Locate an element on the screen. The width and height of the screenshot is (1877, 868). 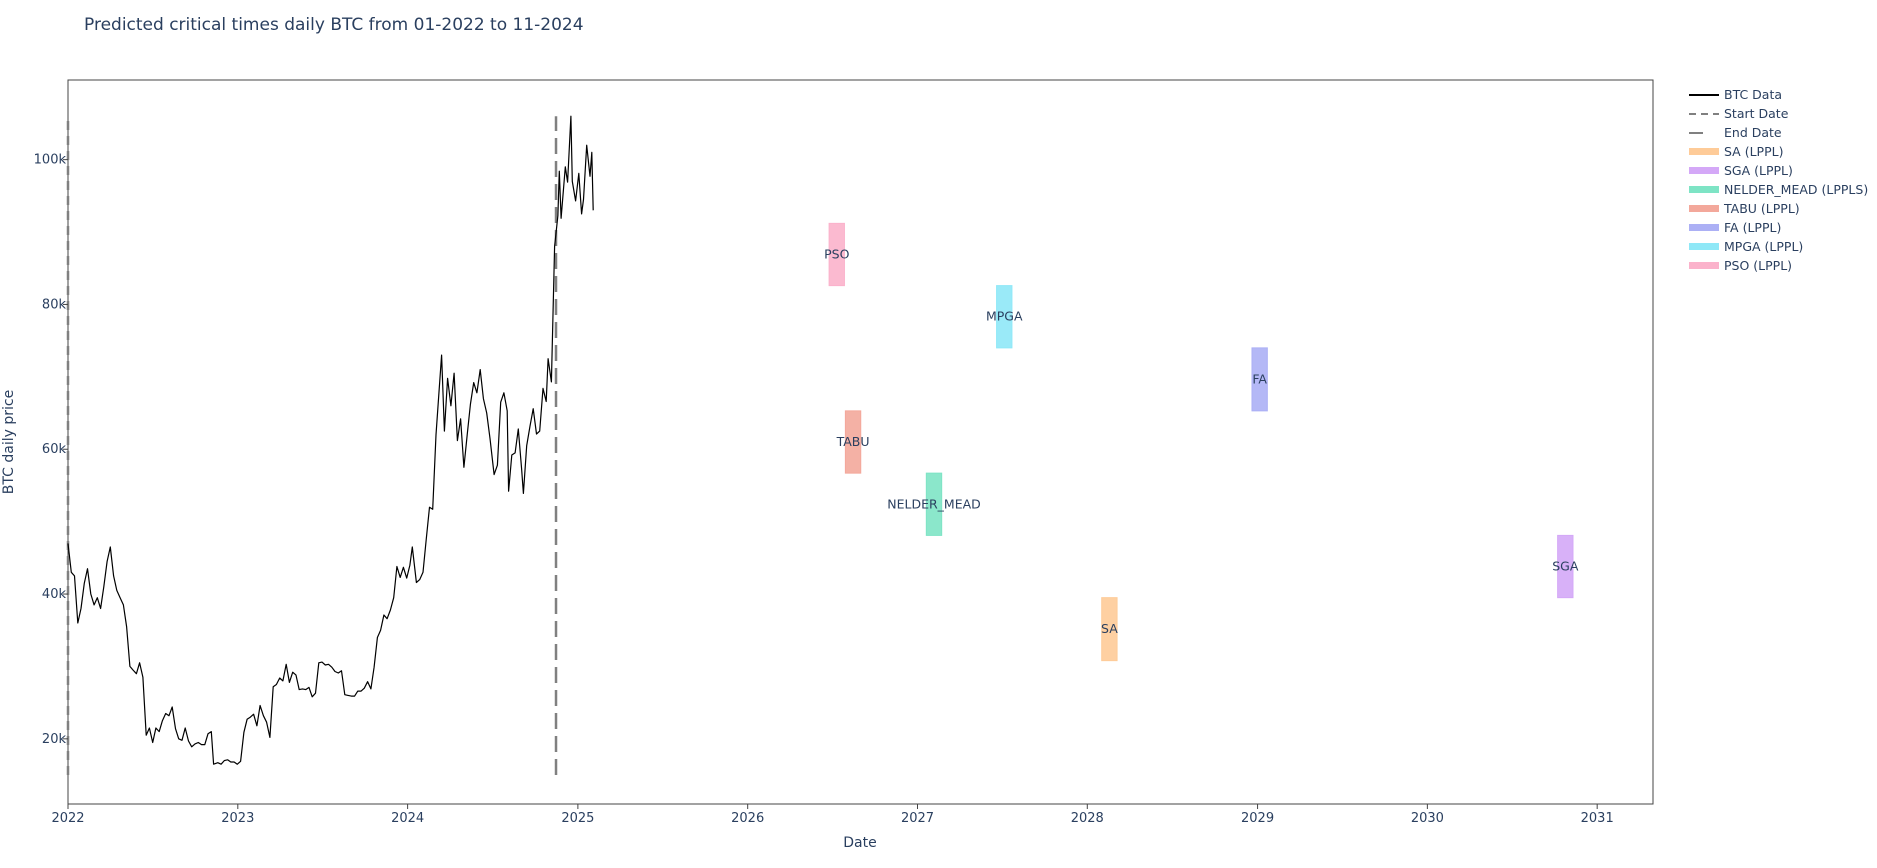
legend-item-end-date: End Date is located at coordinates (1735, 132).